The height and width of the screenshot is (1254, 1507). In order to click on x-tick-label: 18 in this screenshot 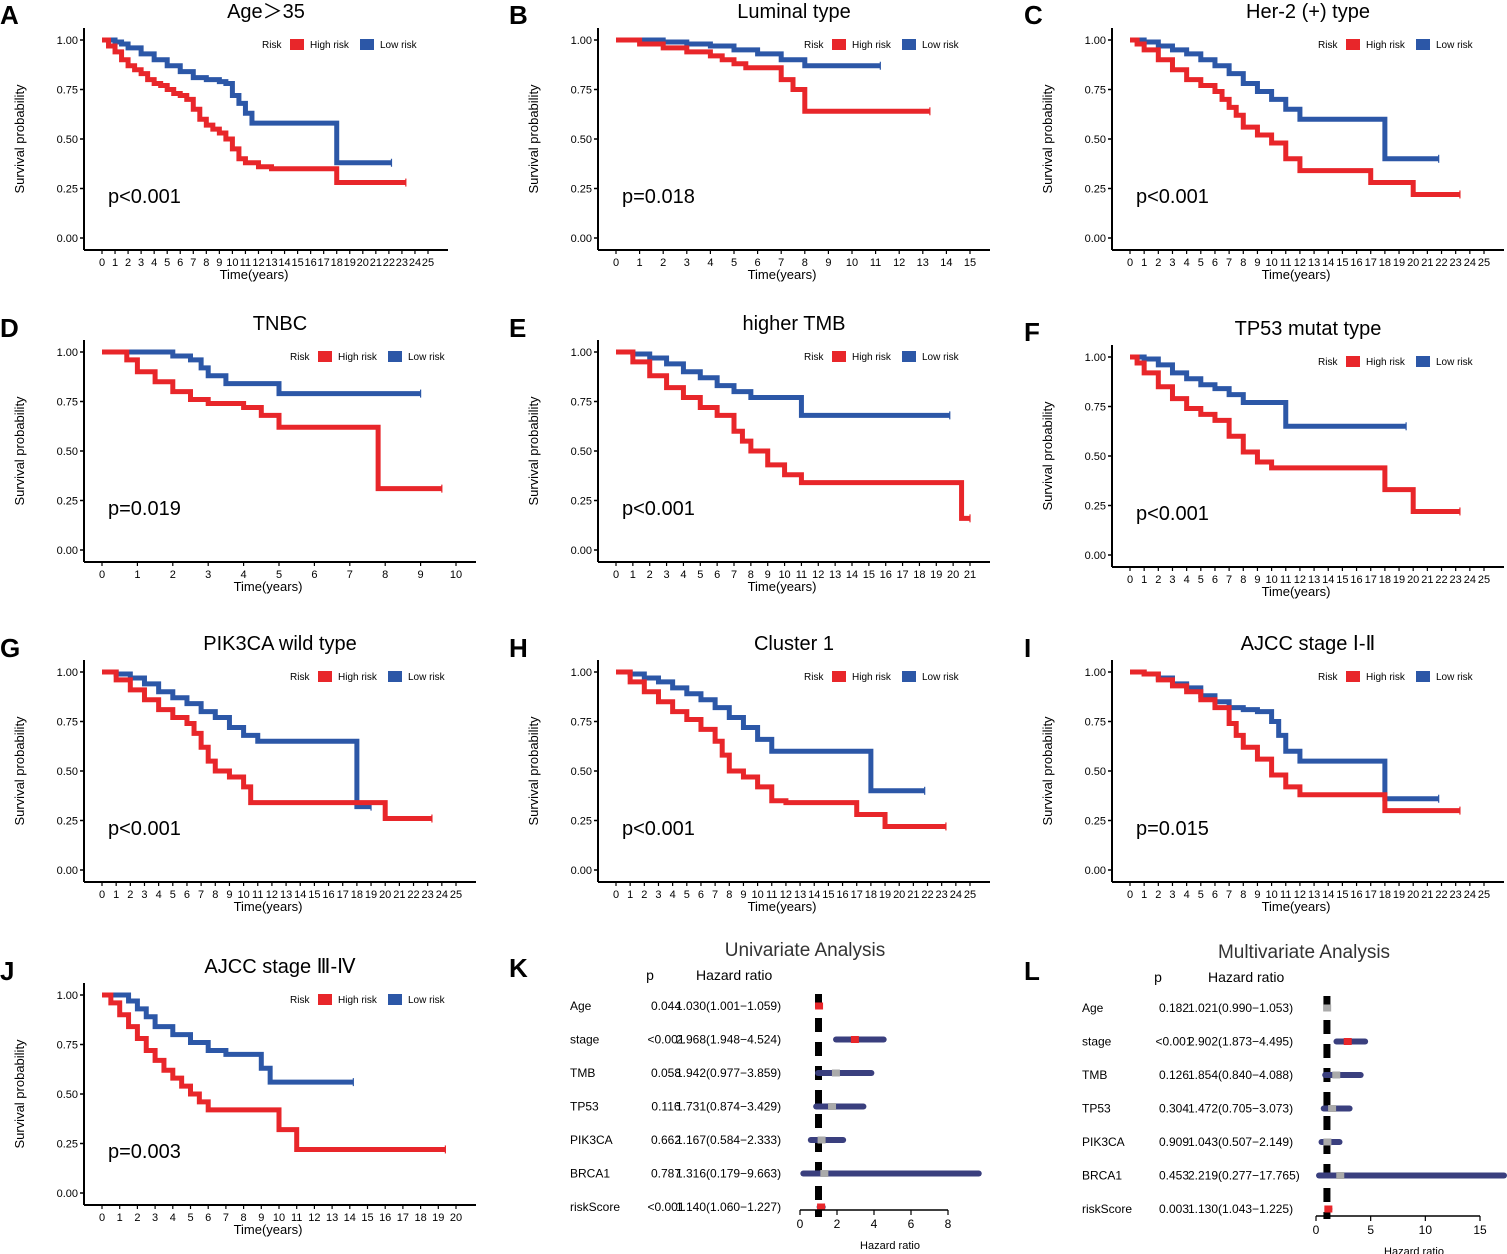, I will do `click(871, 895)`.